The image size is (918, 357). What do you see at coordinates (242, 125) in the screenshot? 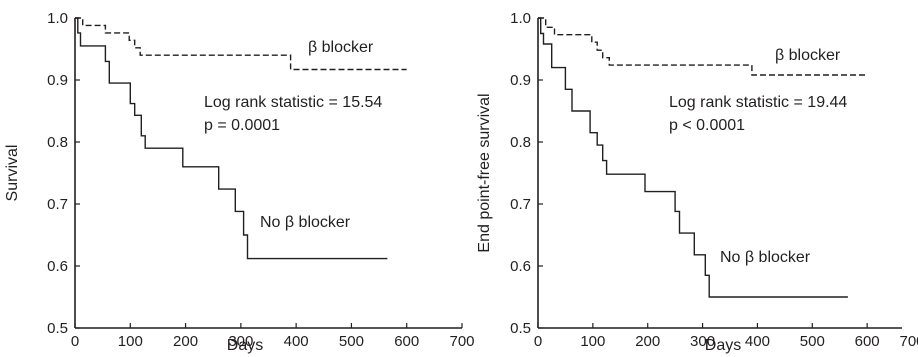
I see `p-value-annotation: p = 0.0001` at bounding box center [242, 125].